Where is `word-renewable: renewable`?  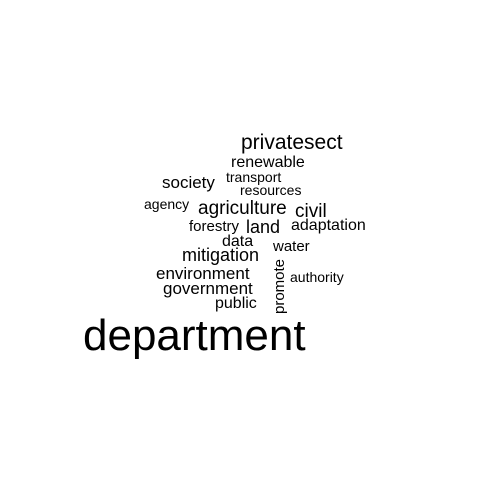 word-renewable: renewable is located at coordinates (268, 162).